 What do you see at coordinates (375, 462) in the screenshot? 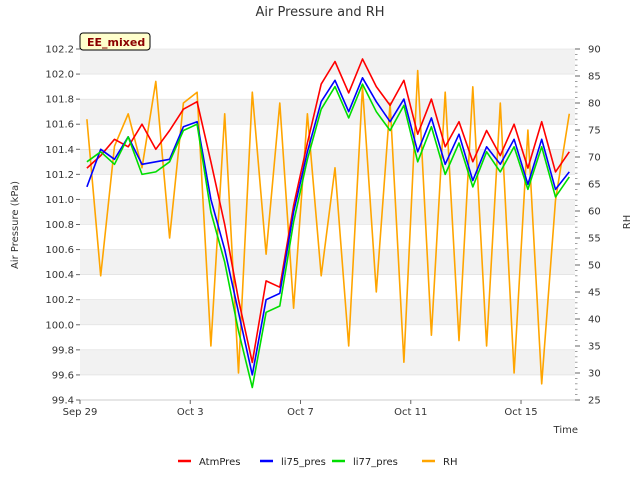
I see `legend-label-li77_pres: li77_pres` at bounding box center [375, 462].